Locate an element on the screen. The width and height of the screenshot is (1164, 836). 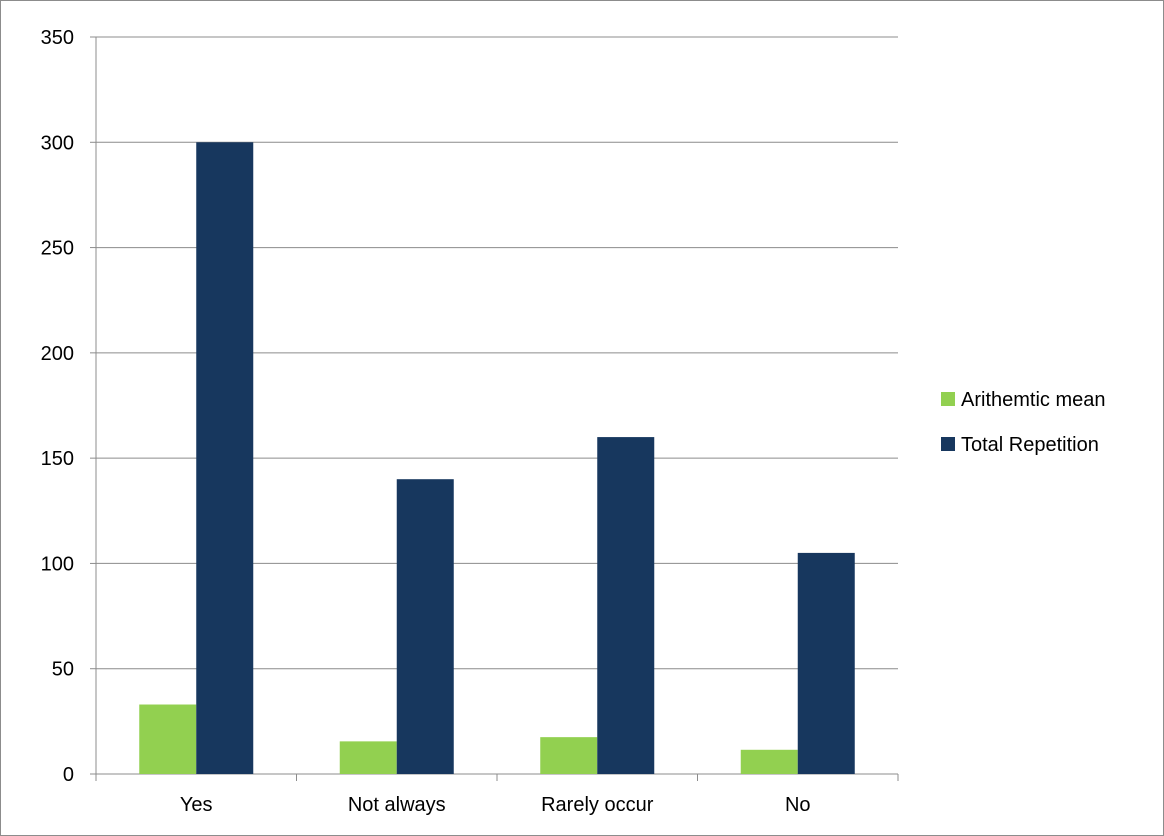
y-tick-label: 50 is located at coordinates (63, 670).